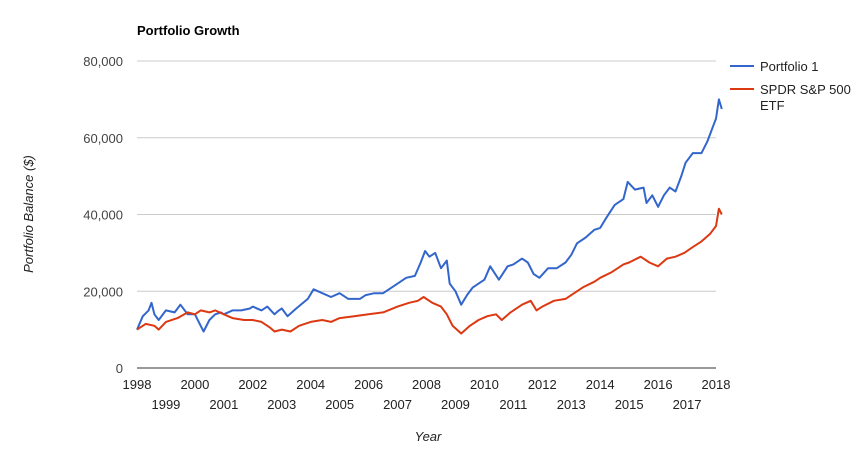 This screenshot has height=465, width=866. What do you see at coordinates (789, 66) in the screenshot?
I see `legend-label: Portfolio 1` at bounding box center [789, 66].